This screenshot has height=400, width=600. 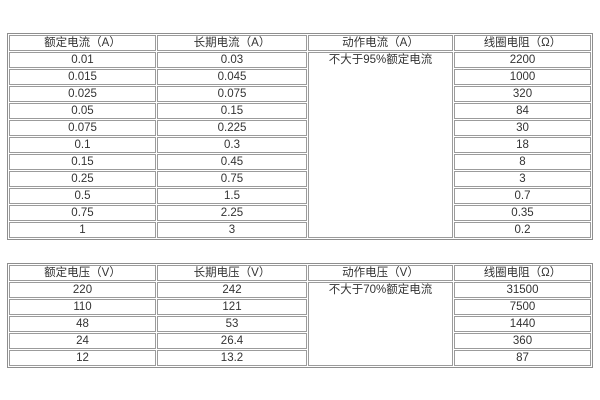 What do you see at coordinates (232, 60) in the screenshot?
I see `table-cell: 0.03` at bounding box center [232, 60].